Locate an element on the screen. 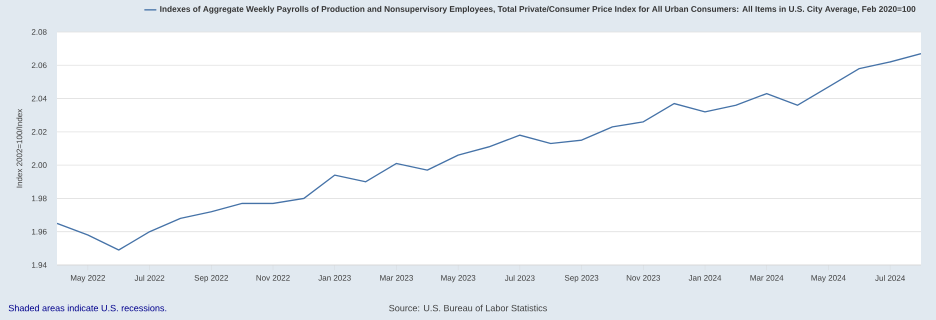 The width and height of the screenshot is (936, 320). x-tick-label: May 2023 is located at coordinates (458, 278).